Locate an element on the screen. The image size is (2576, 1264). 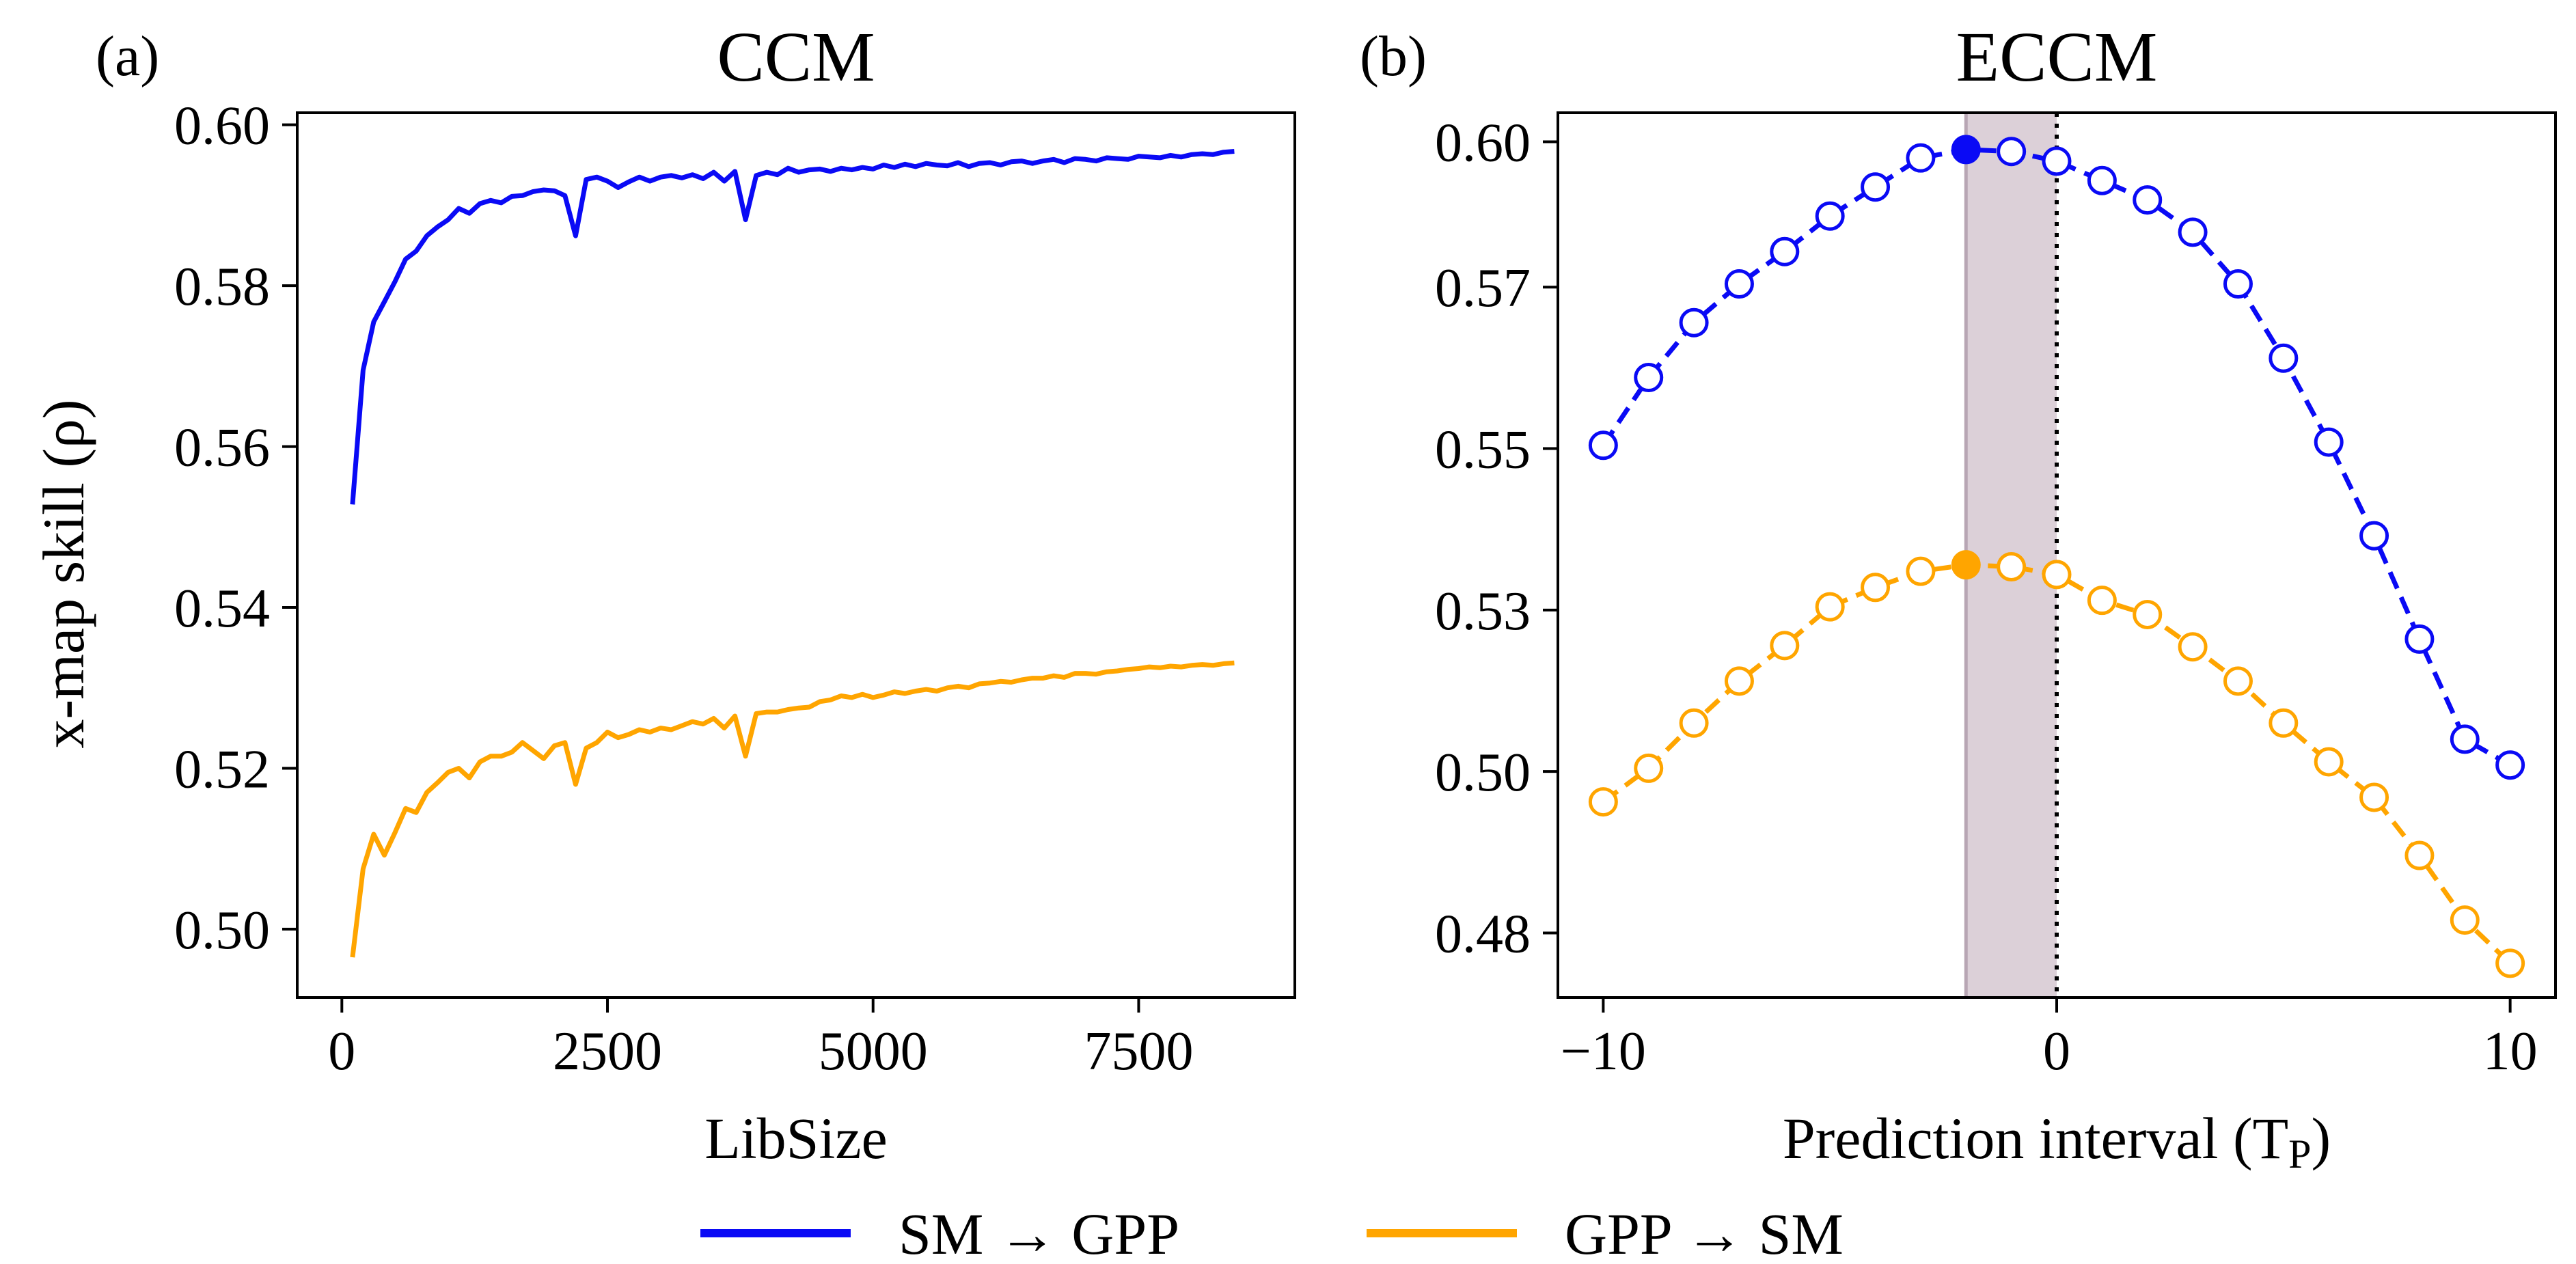
panel-b-ytick-label: 0.48 is located at coordinates (1483, 934).